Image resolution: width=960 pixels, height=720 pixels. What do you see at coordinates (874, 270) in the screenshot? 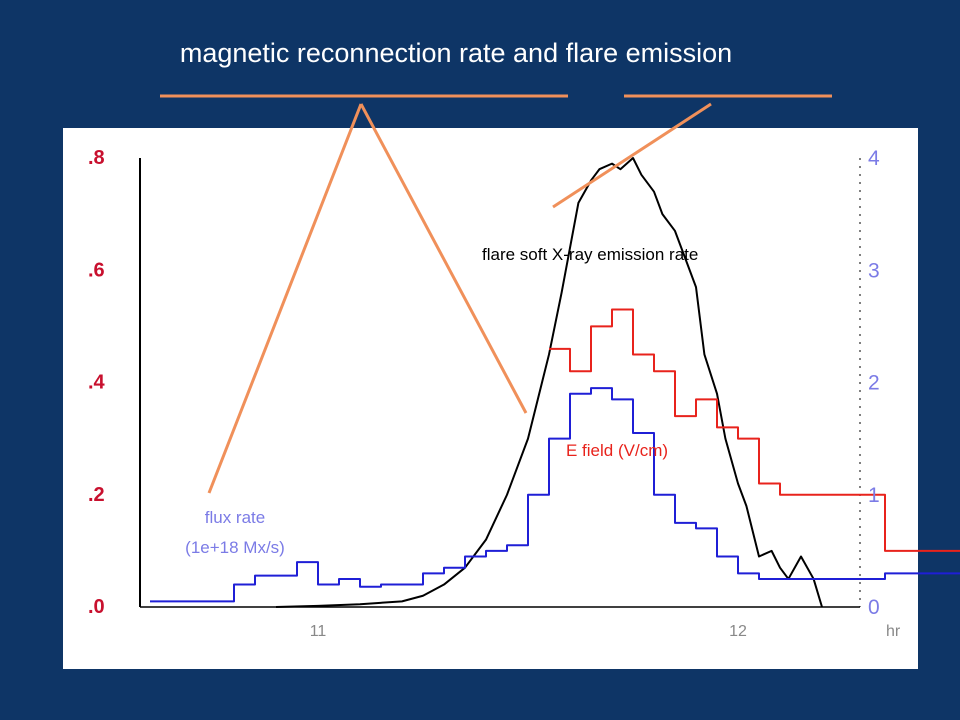
I see `y-right-tick-label: 3` at bounding box center [874, 270].